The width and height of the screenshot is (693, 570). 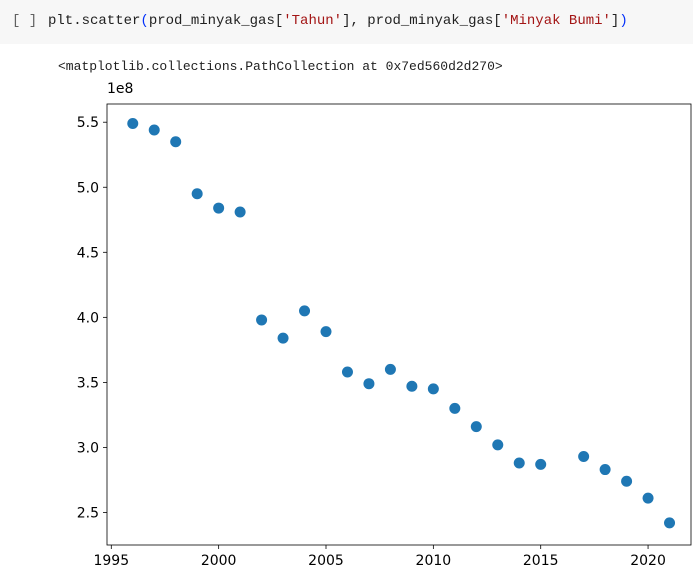 What do you see at coordinates (25, 21) in the screenshot?
I see `run-button: [ ]` at bounding box center [25, 21].